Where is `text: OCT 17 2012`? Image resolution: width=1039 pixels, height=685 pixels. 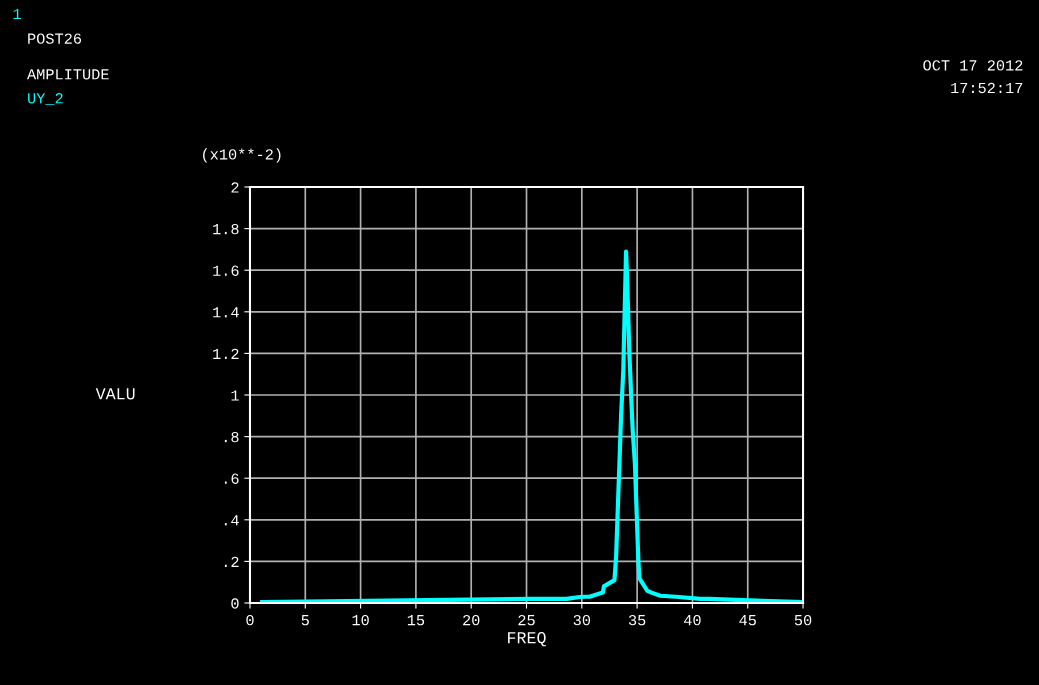 text: OCT 17 2012 is located at coordinates (973, 65).